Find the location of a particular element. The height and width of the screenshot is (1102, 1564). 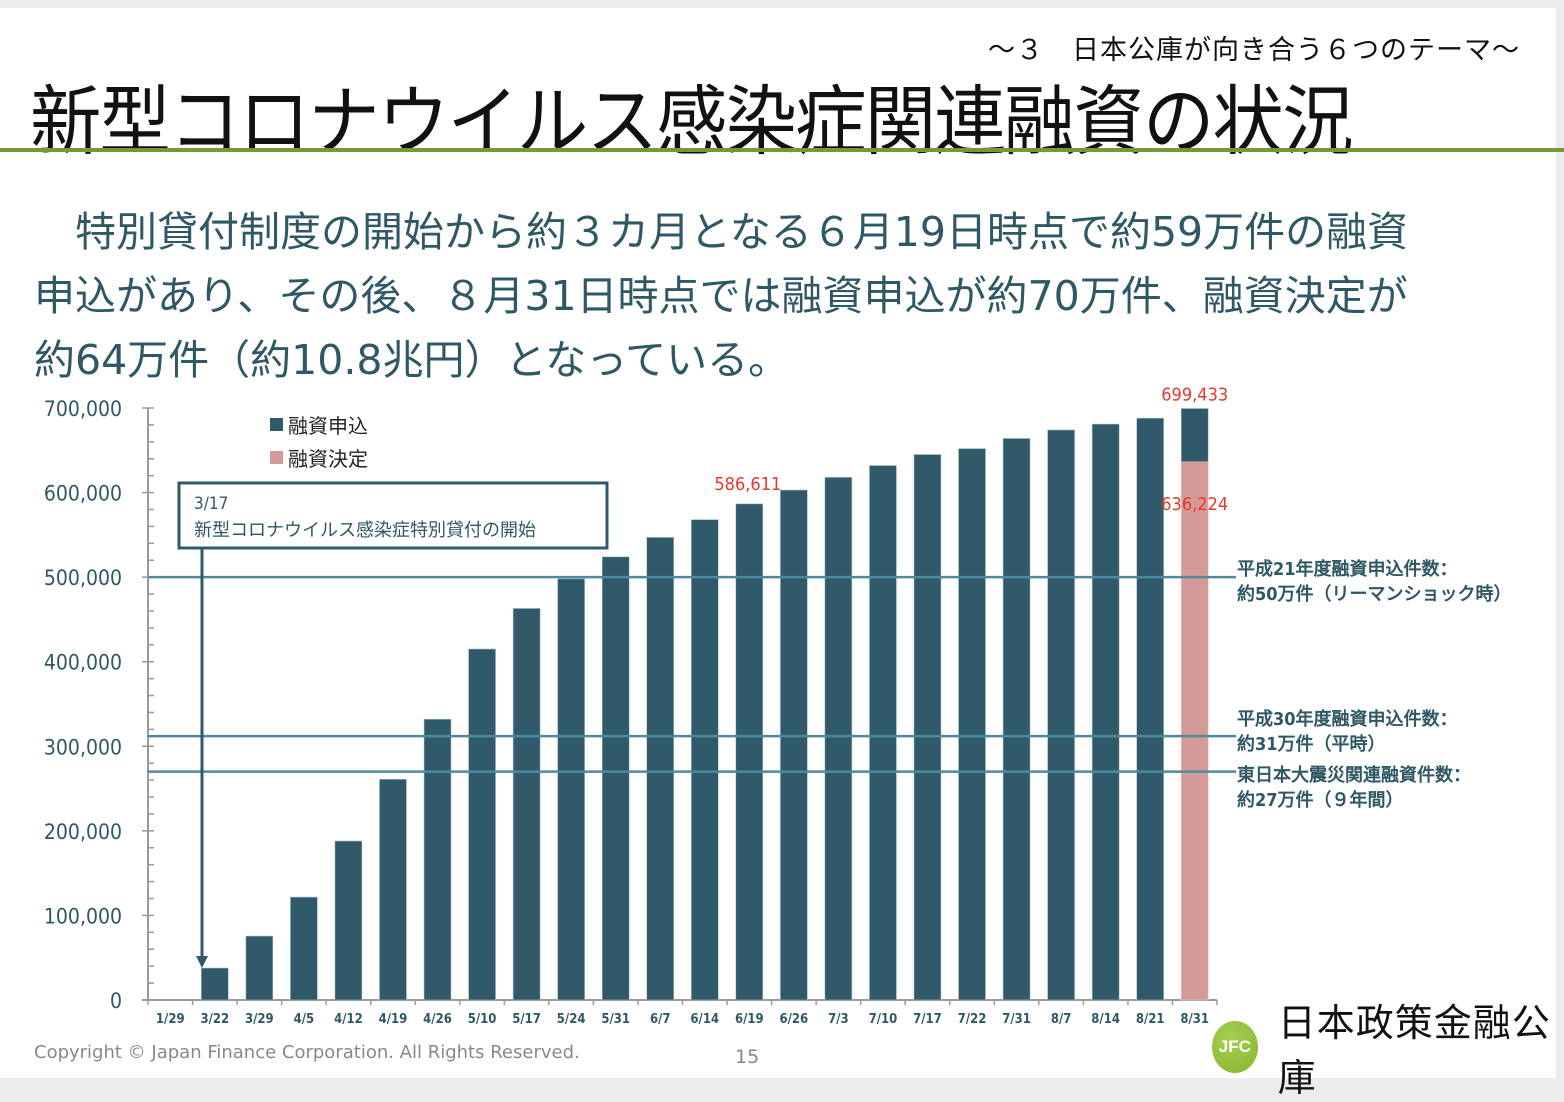

x-tick-label: 5/24 is located at coordinates (571, 1019).